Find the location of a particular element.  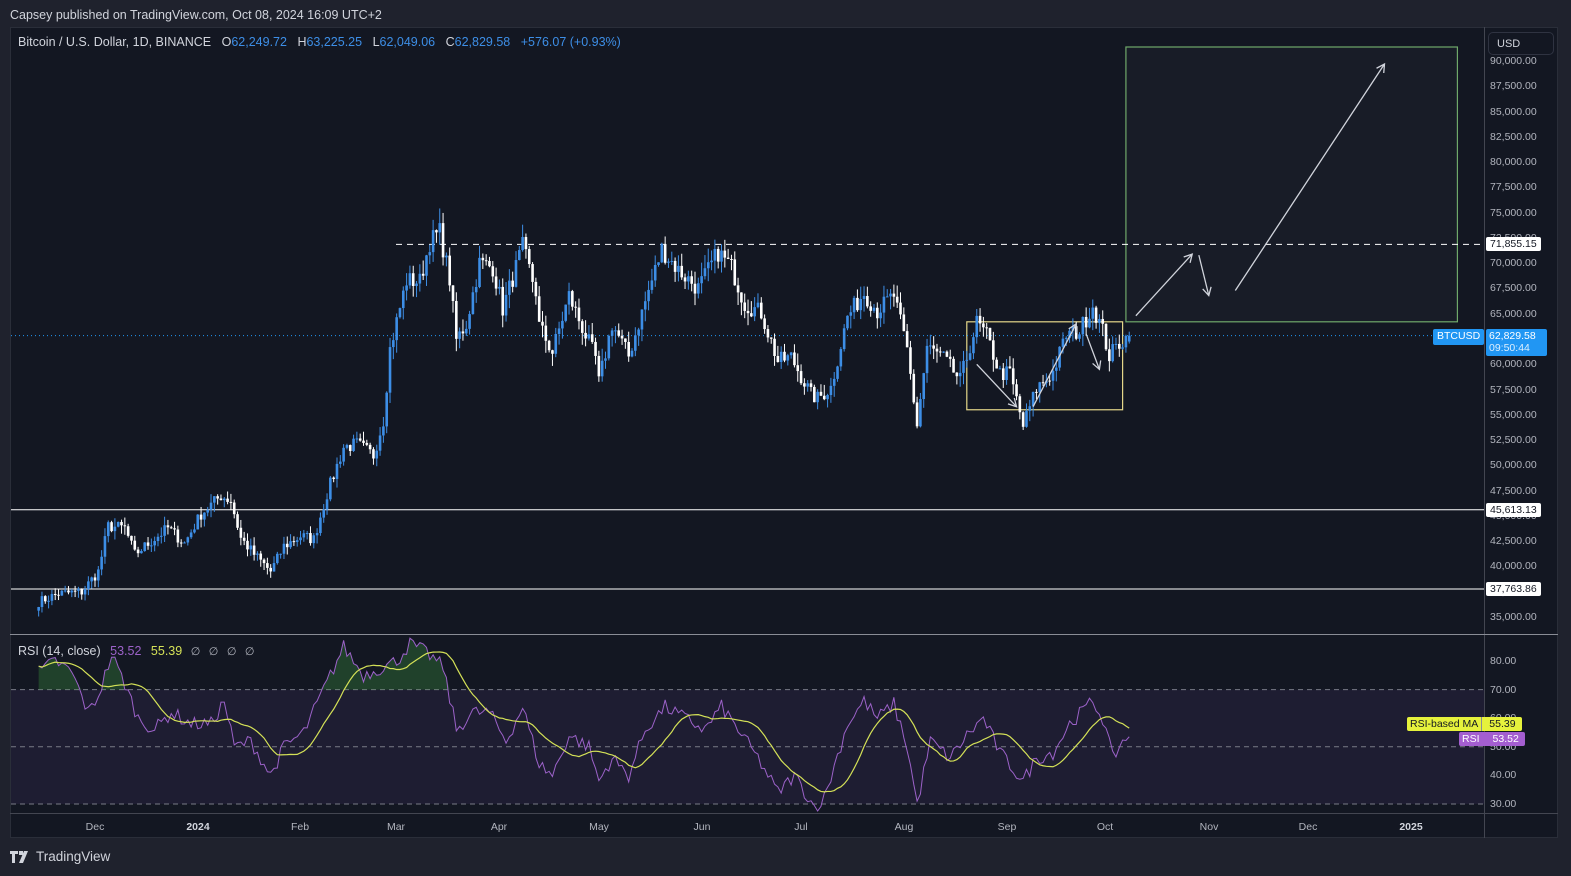

price-tick: 65,000.00 is located at coordinates (1513, 313).